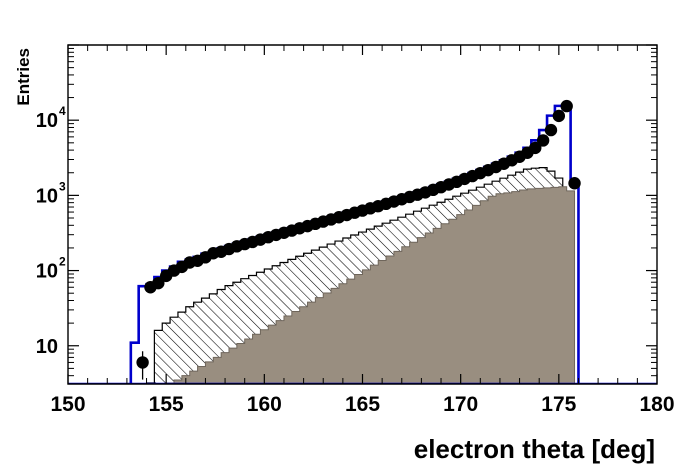 Image resolution: width=696 pixels, height=472 pixels. Describe the element at coordinates (534, 449) in the screenshot. I see `x-axis-title: electron theta [deg]` at that location.